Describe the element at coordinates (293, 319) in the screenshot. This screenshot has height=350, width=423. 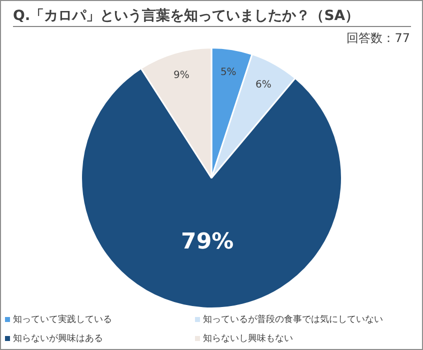
I see `legend-label: 知っているが普段の食事では気にしていない` at that location.